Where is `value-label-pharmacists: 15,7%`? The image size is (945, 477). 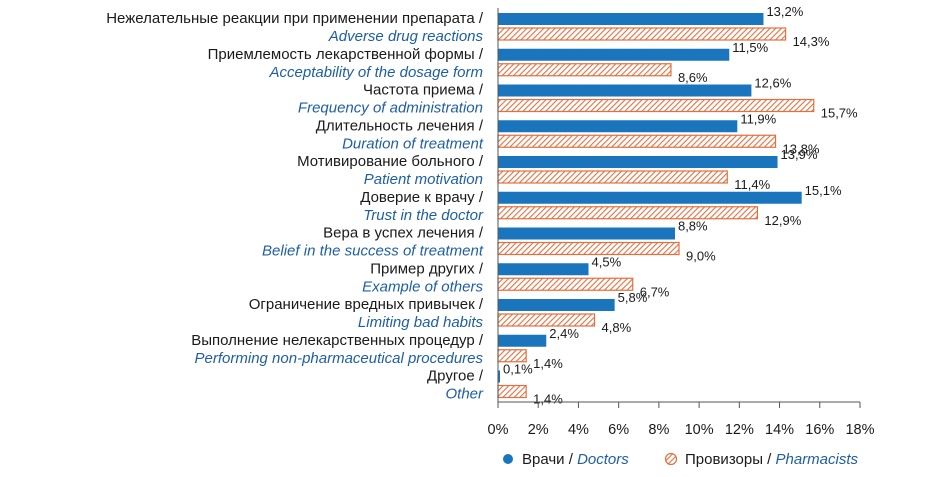 value-label-pharmacists: 15,7% is located at coordinates (839, 113).